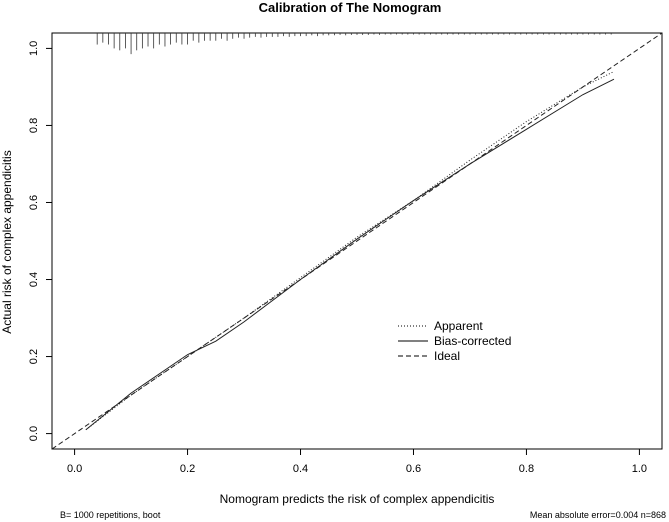 Image resolution: width=669 pixels, height=522 pixels. I want to click on x-tick-label: 0.8, so click(526, 469).